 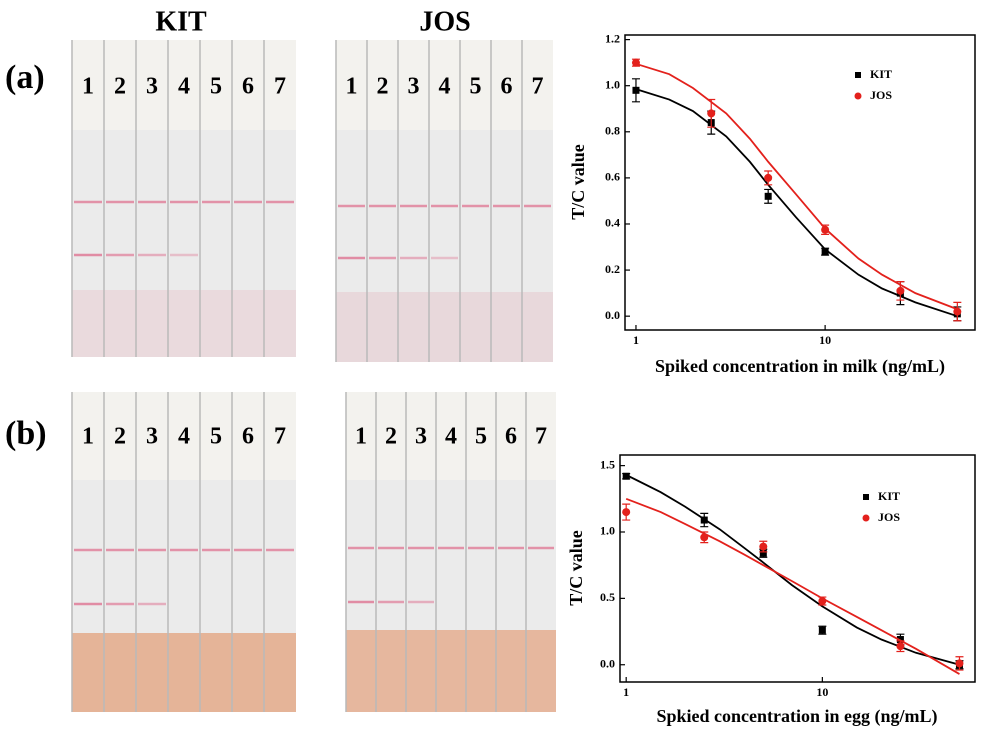 What do you see at coordinates (26, 433) in the screenshot?
I see `panel-label: (b)` at bounding box center [26, 433].